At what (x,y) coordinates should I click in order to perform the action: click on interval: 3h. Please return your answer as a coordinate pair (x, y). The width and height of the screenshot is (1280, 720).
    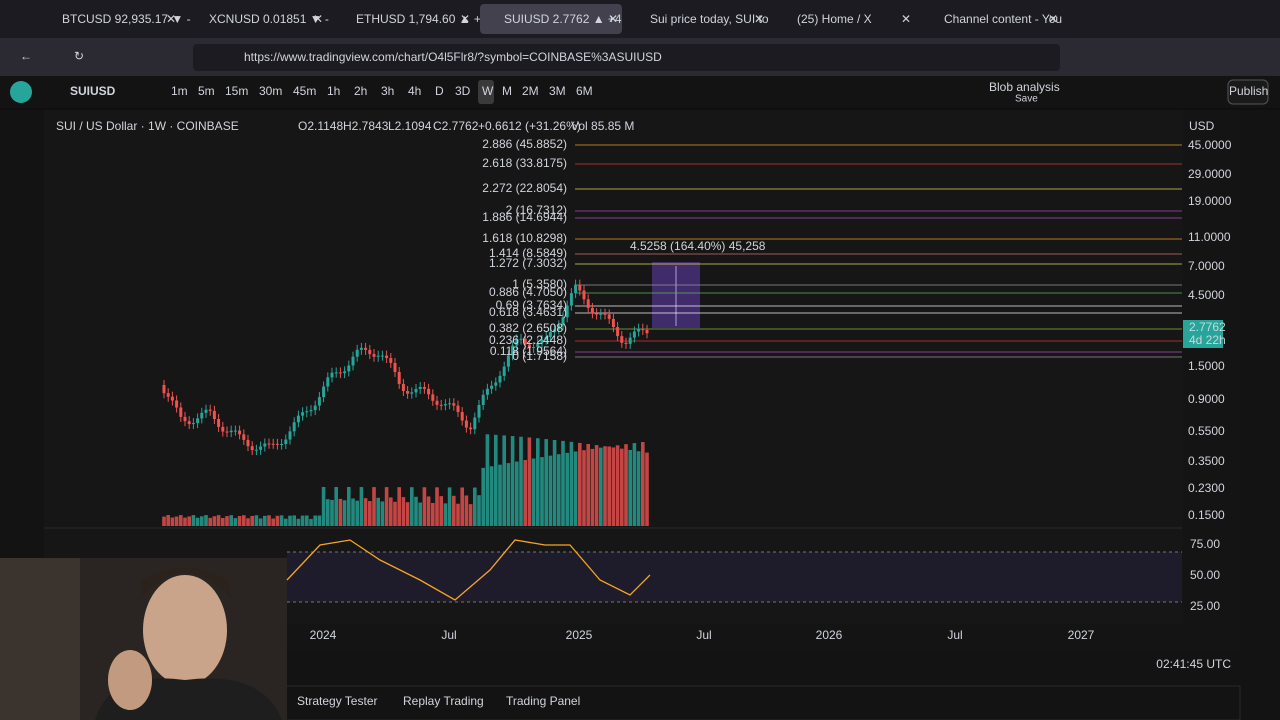
    Looking at the image, I should click on (387, 91).